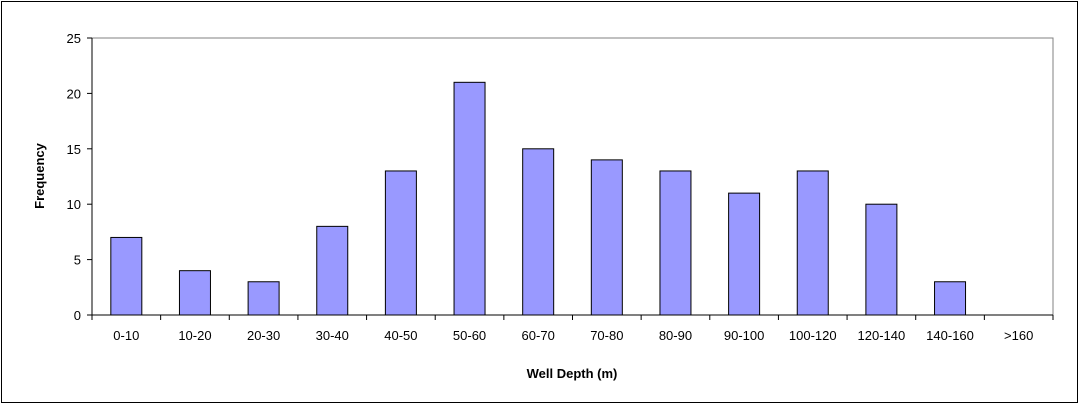  What do you see at coordinates (74, 149) in the screenshot?
I see `y-tick-label: 15` at bounding box center [74, 149].